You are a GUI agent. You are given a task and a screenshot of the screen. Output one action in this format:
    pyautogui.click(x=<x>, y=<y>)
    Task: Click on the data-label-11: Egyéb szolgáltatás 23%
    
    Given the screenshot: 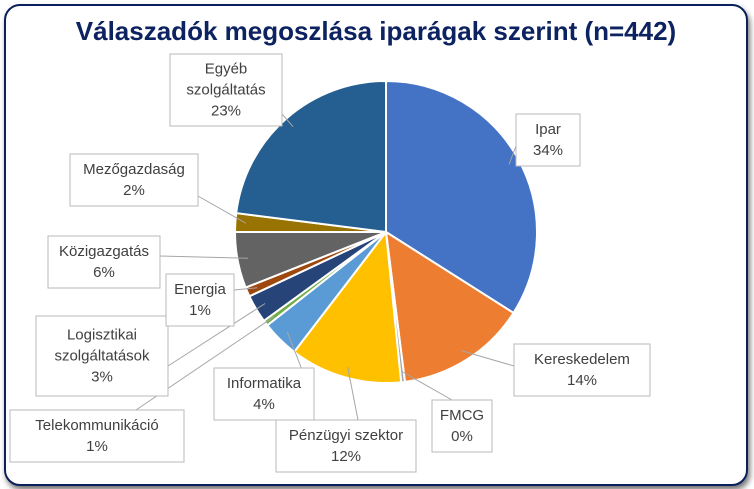 What is the action you would take?
    pyautogui.click(x=226, y=90)
    